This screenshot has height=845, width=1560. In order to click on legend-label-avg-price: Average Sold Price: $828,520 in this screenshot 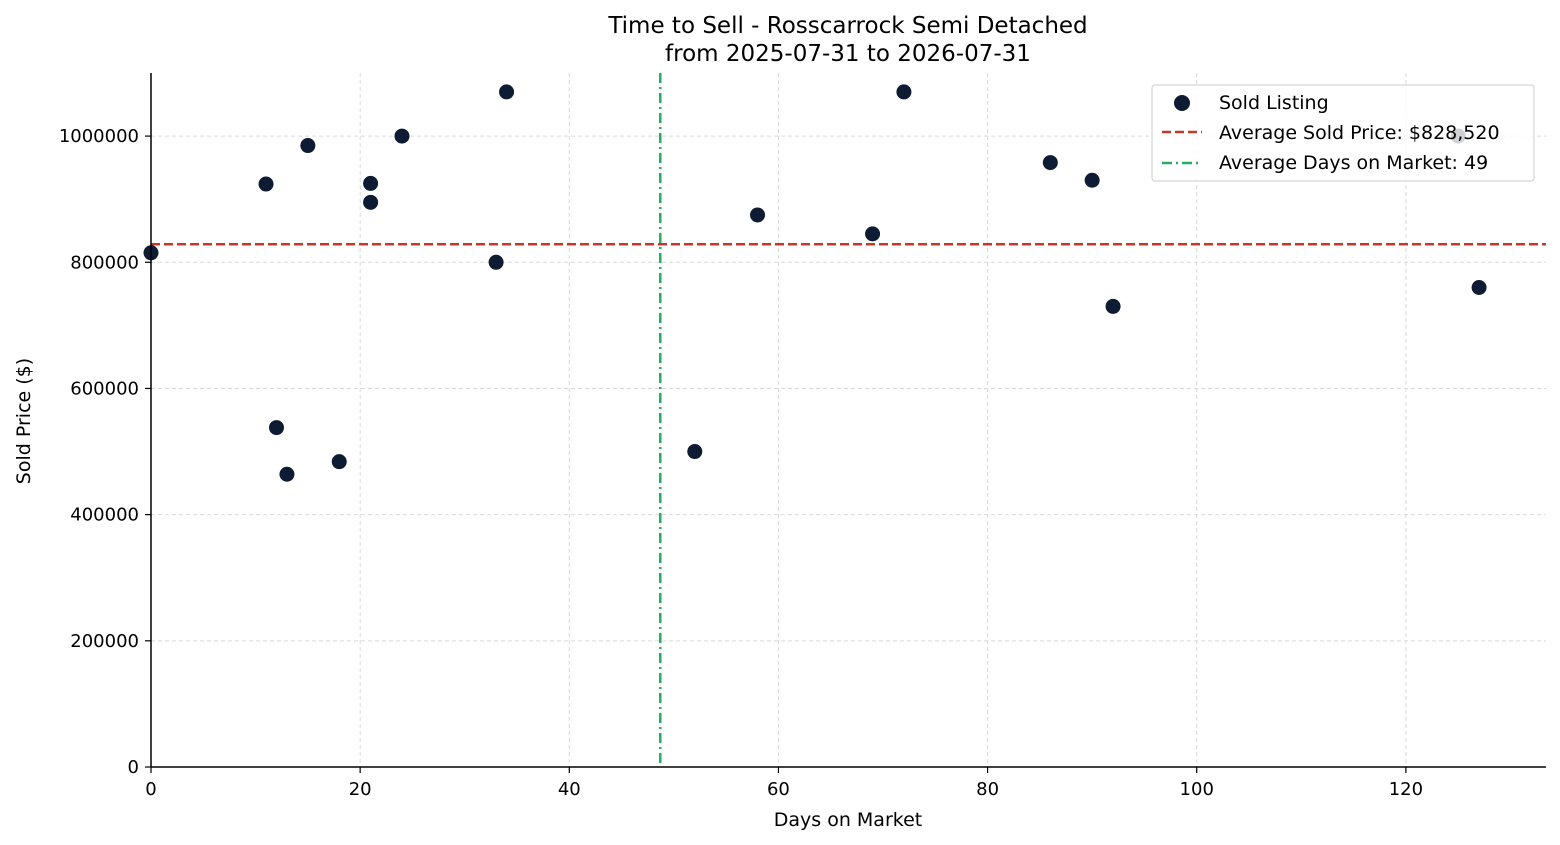, I will do `click(1359, 133)`.